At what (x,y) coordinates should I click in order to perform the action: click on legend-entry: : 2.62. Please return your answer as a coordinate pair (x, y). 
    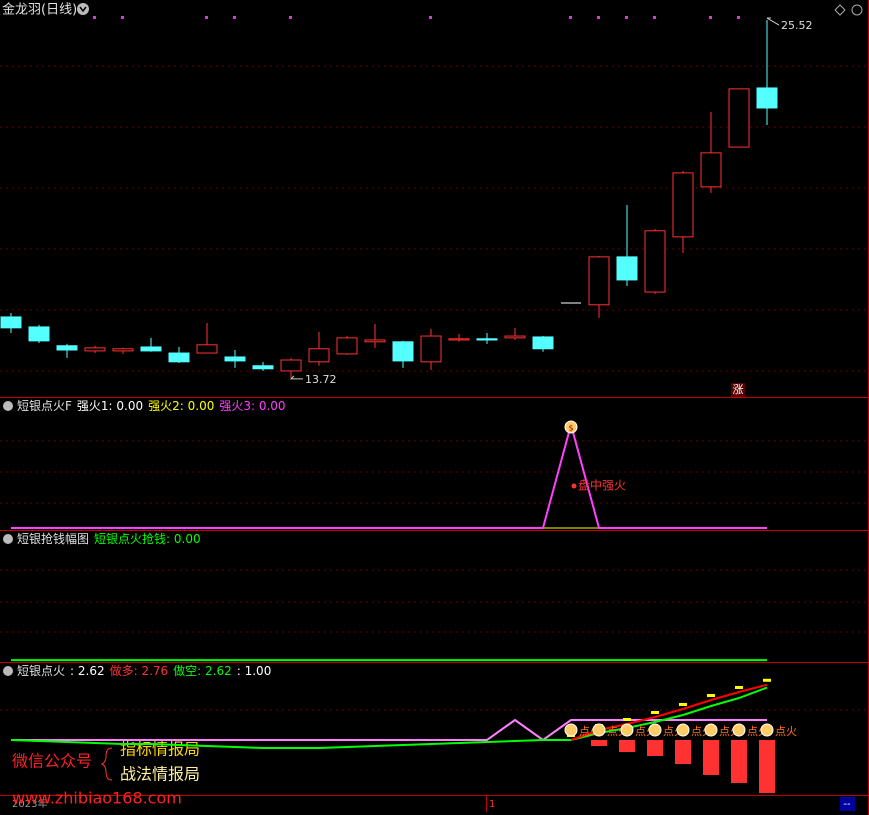
    Looking at the image, I should click on (87, 671).